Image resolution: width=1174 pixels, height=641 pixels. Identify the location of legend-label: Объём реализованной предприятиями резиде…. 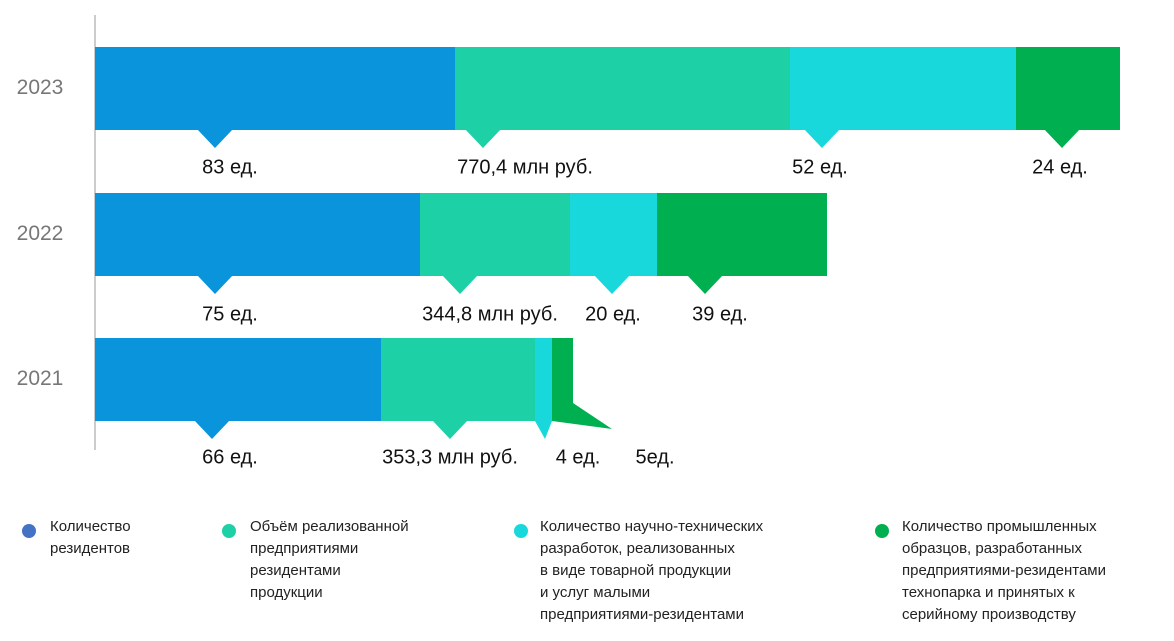
(329, 559).